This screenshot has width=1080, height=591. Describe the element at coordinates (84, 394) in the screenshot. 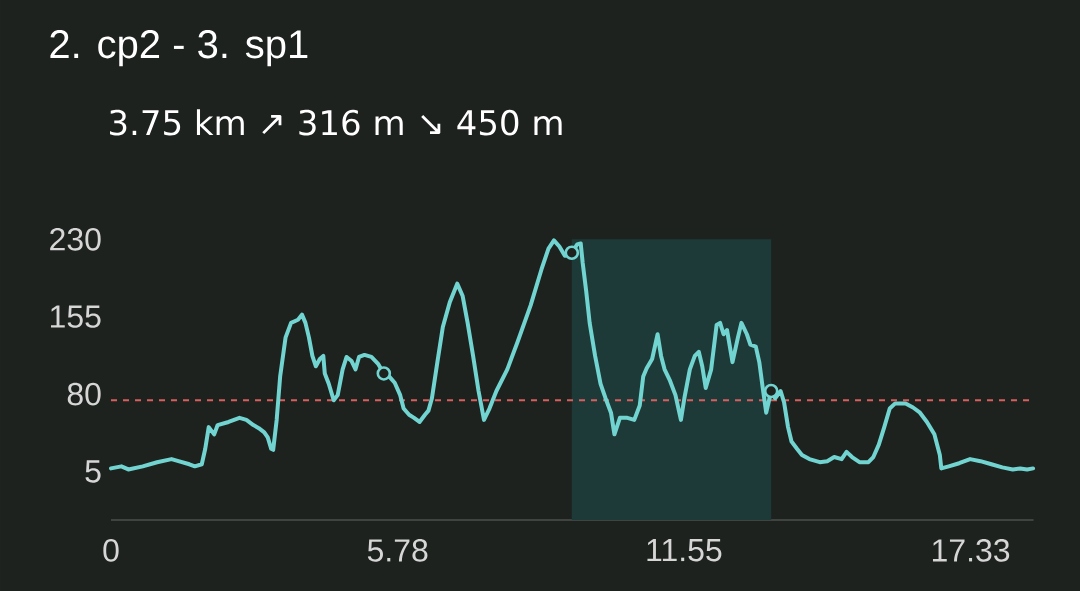

I see `y-tick-label: 80` at that location.